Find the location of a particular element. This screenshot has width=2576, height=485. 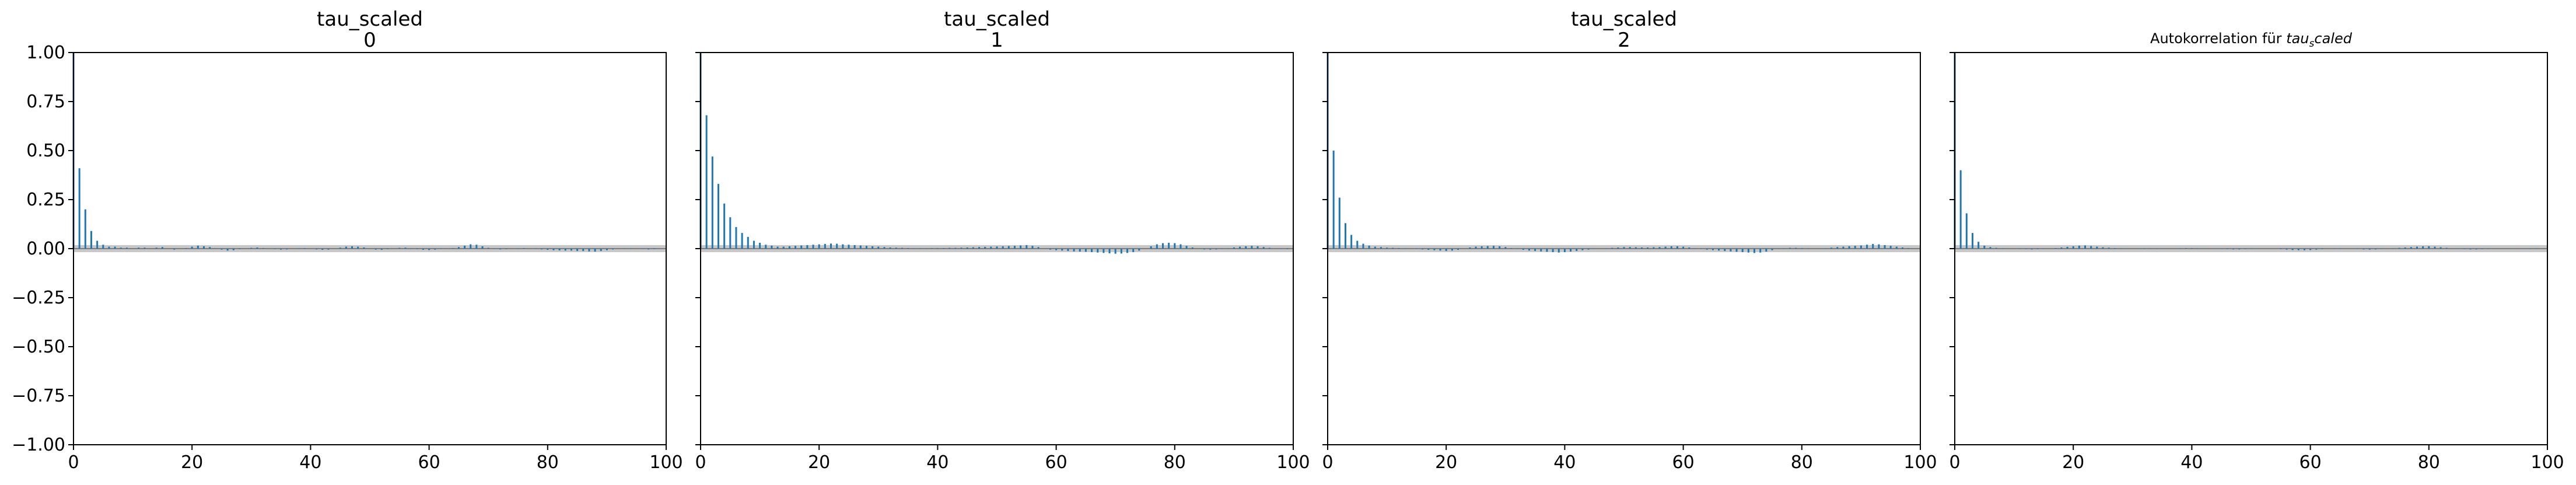

y-tick-label: 0.75 is located at coordinates (45, 102).